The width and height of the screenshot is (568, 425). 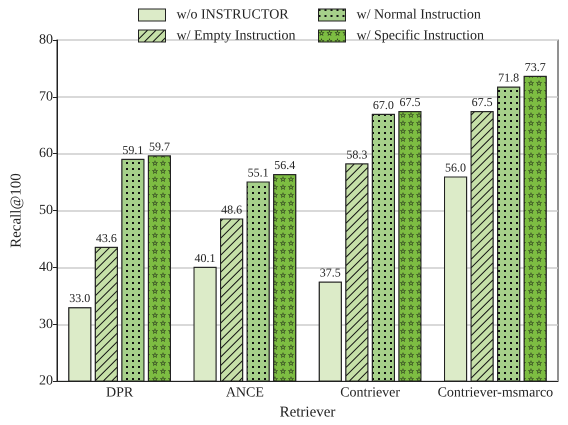 What do you see at coordinates (120, 393) in the screenshot?
I see `x-tick-label: DPR` at bounding box center [120, 393].